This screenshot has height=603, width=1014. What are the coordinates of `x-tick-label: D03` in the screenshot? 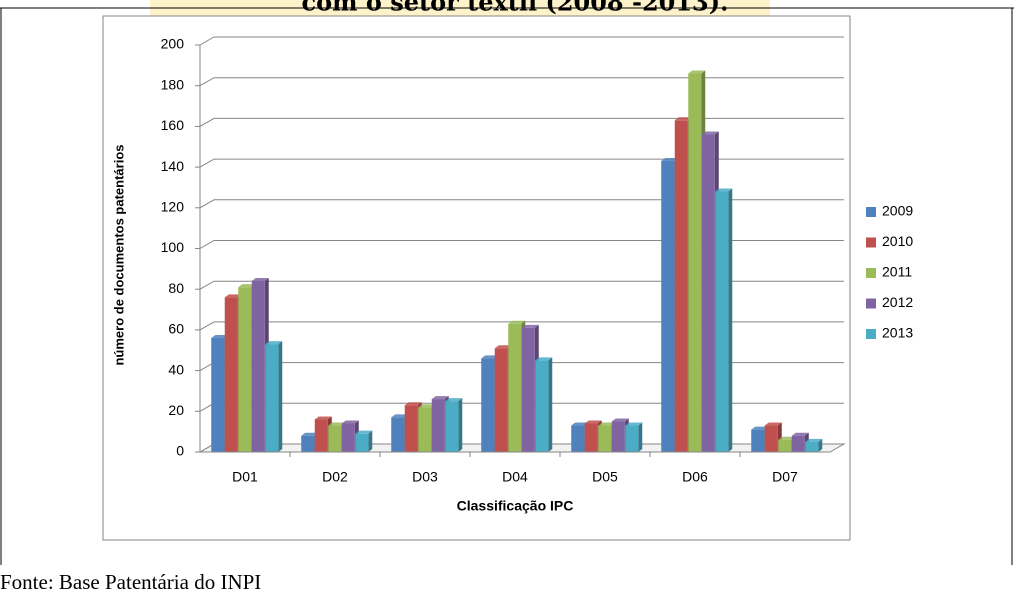 It's located at (425, 477).